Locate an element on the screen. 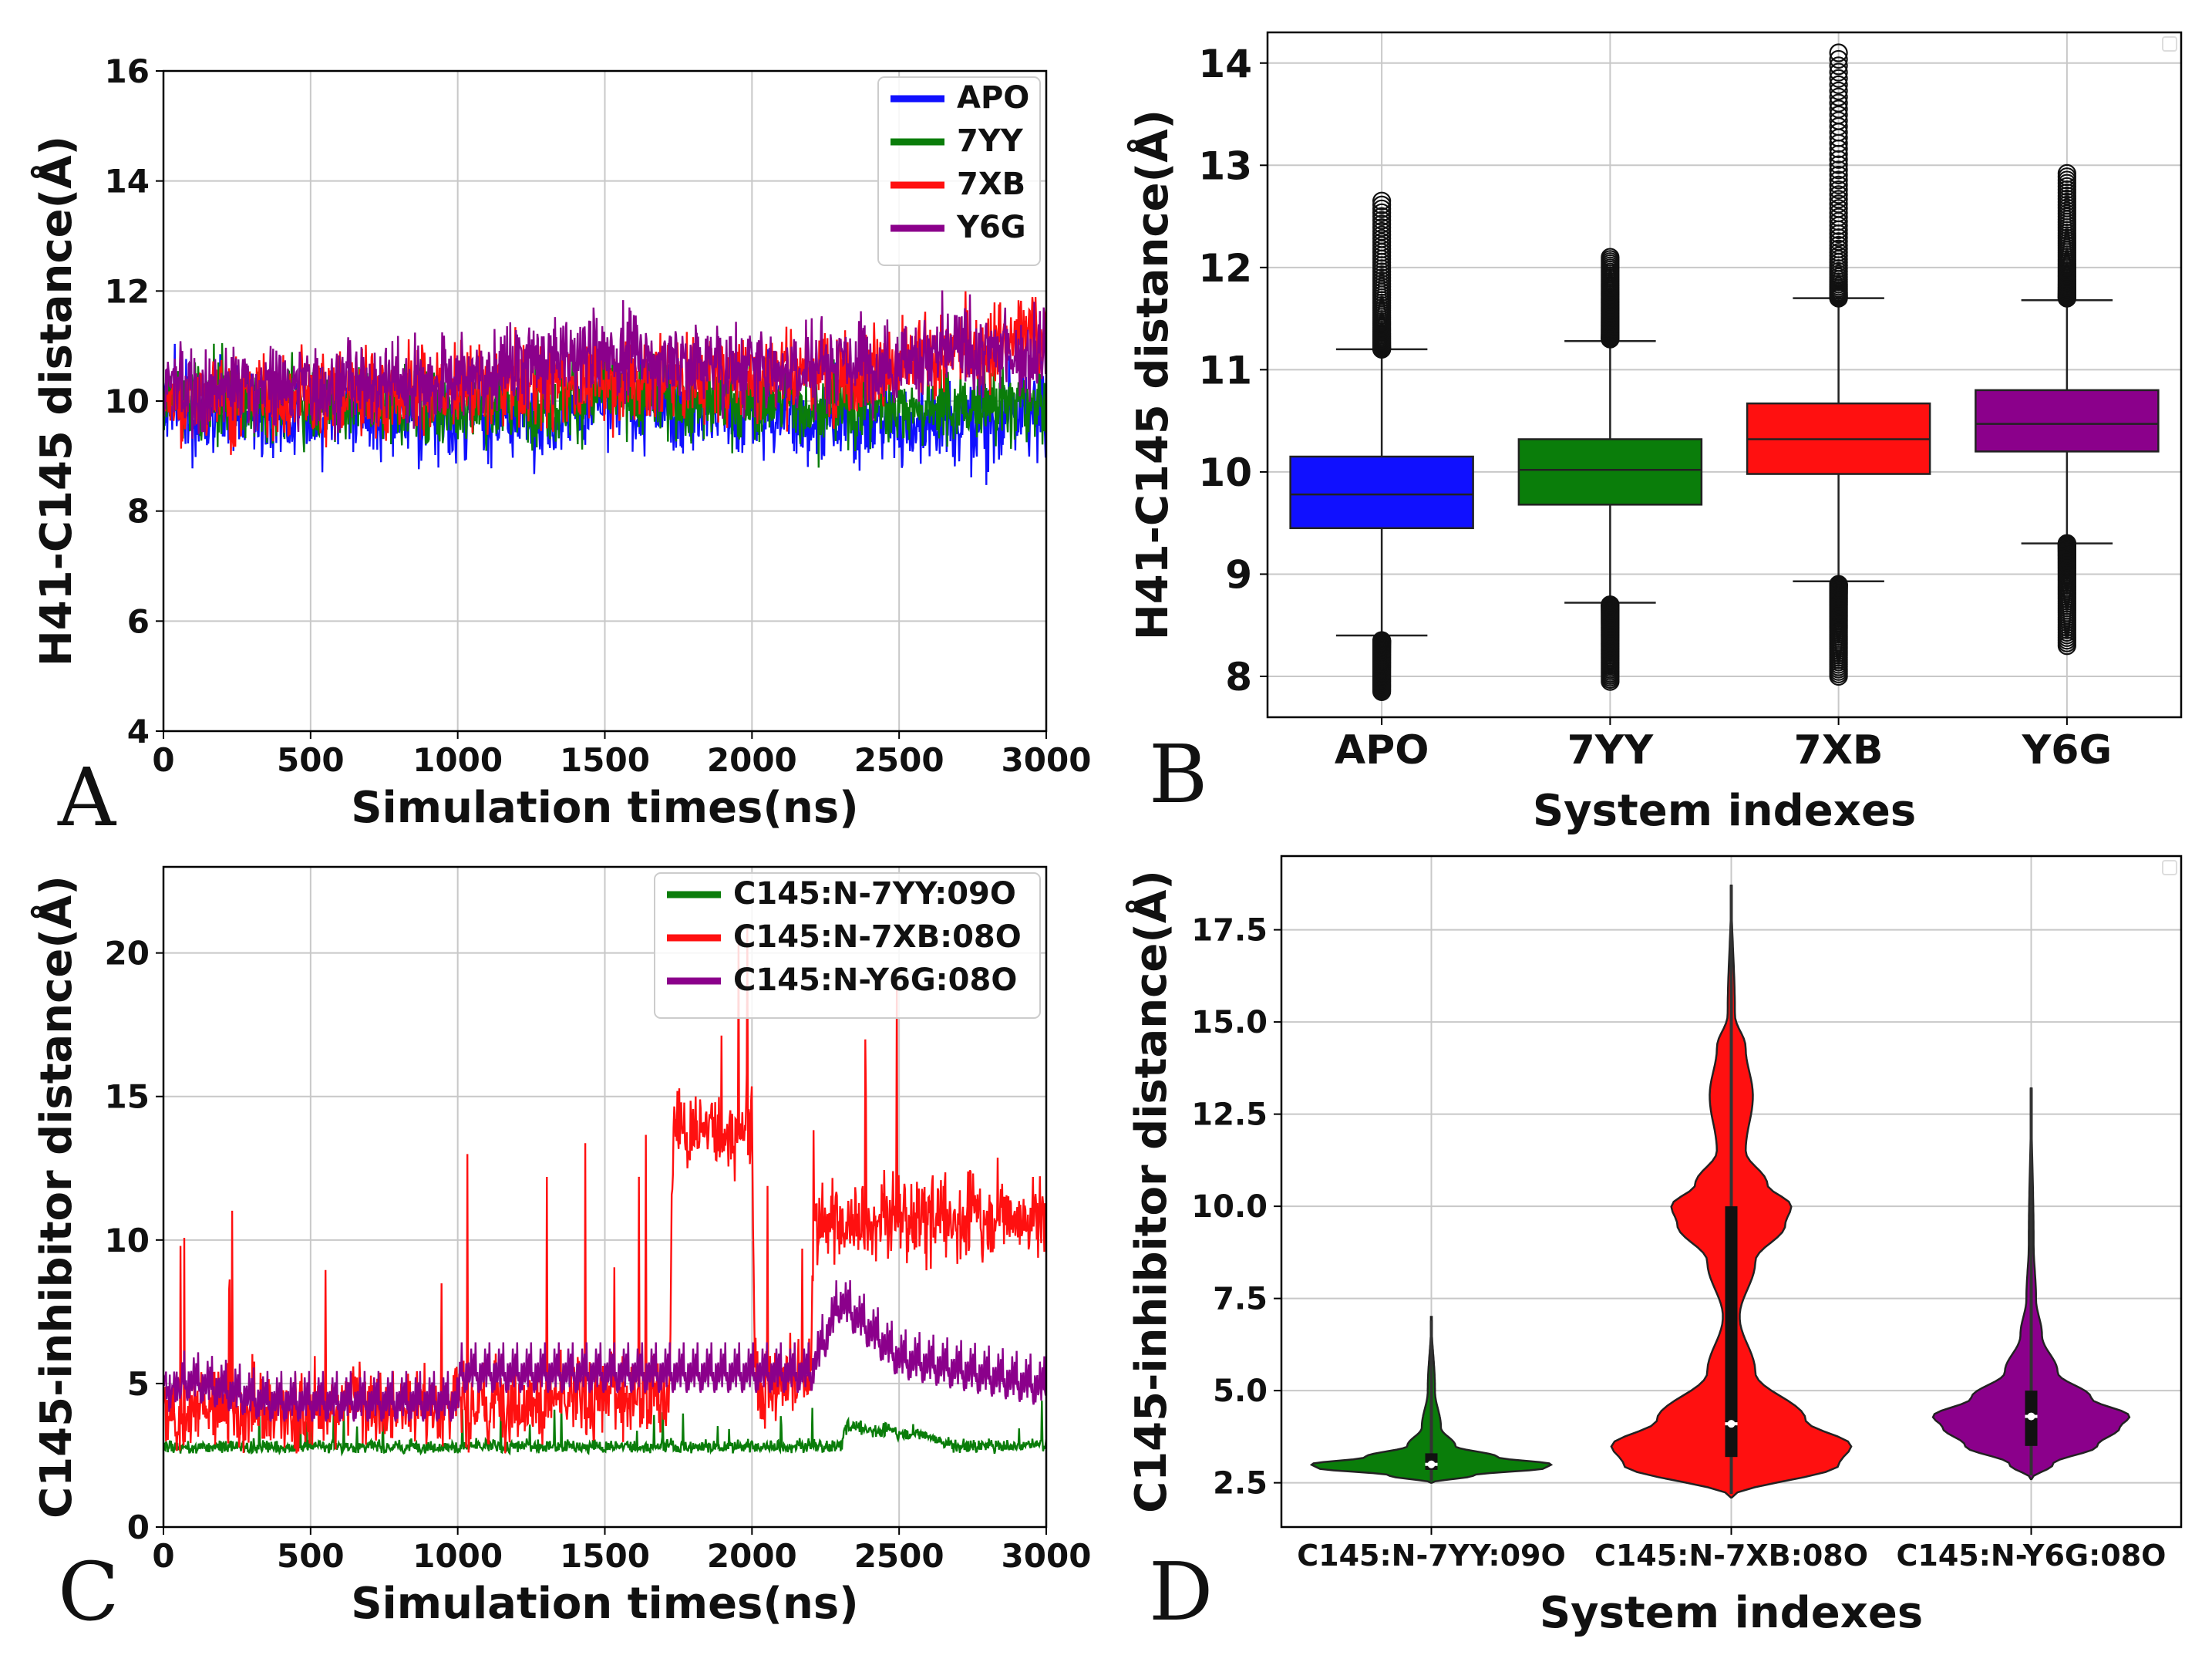  y-tick-label: 11 is located at coordinates (1225, 370).